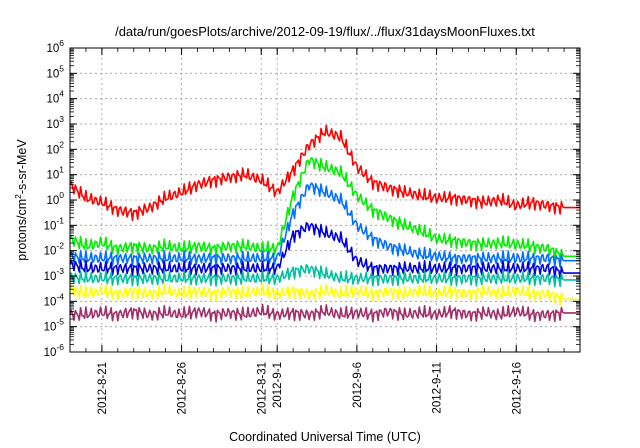  I want to click on y-tick-label: 10³, so click(55, 122).